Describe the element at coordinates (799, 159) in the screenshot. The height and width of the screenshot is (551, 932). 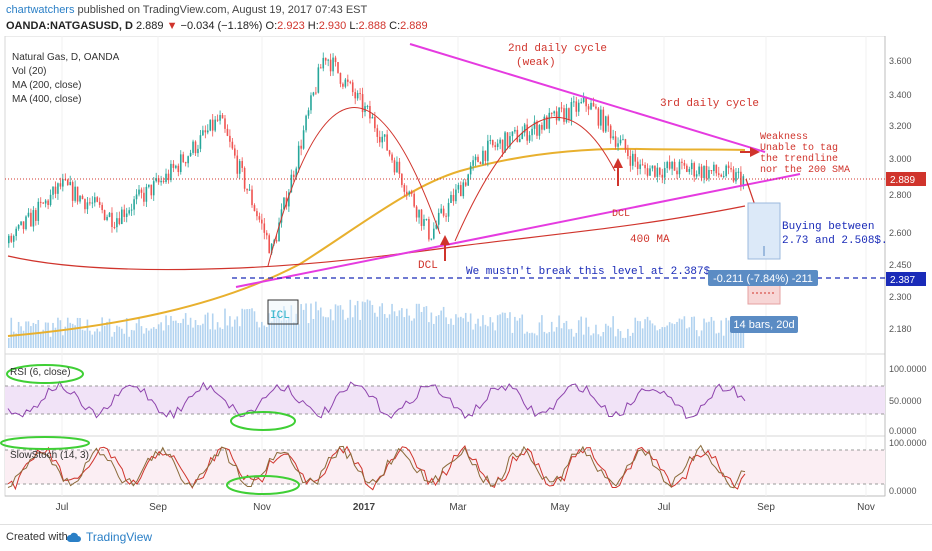
I see `weakness-line-3: the trendline` at that location.